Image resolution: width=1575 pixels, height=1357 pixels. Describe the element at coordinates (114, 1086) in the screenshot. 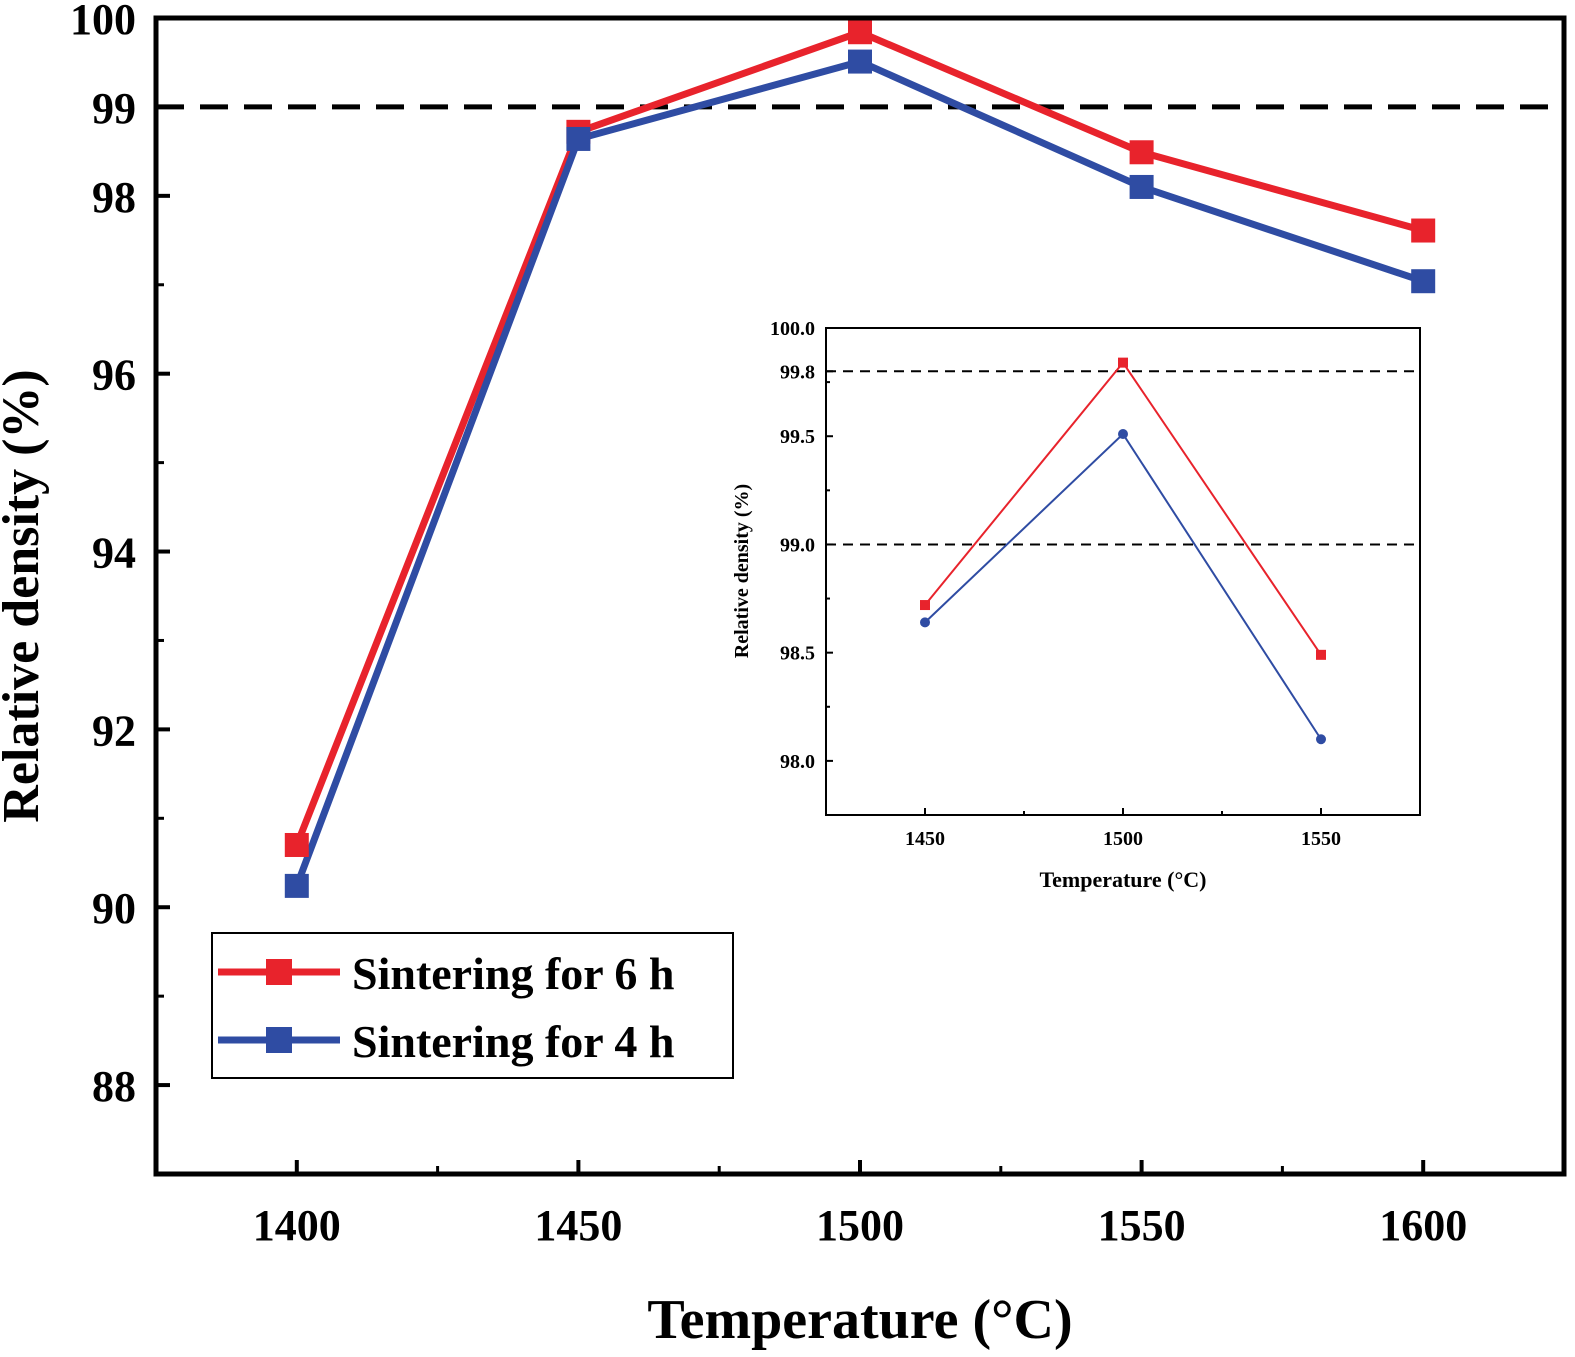

I see `main-y-tick-label: 88` at that location.